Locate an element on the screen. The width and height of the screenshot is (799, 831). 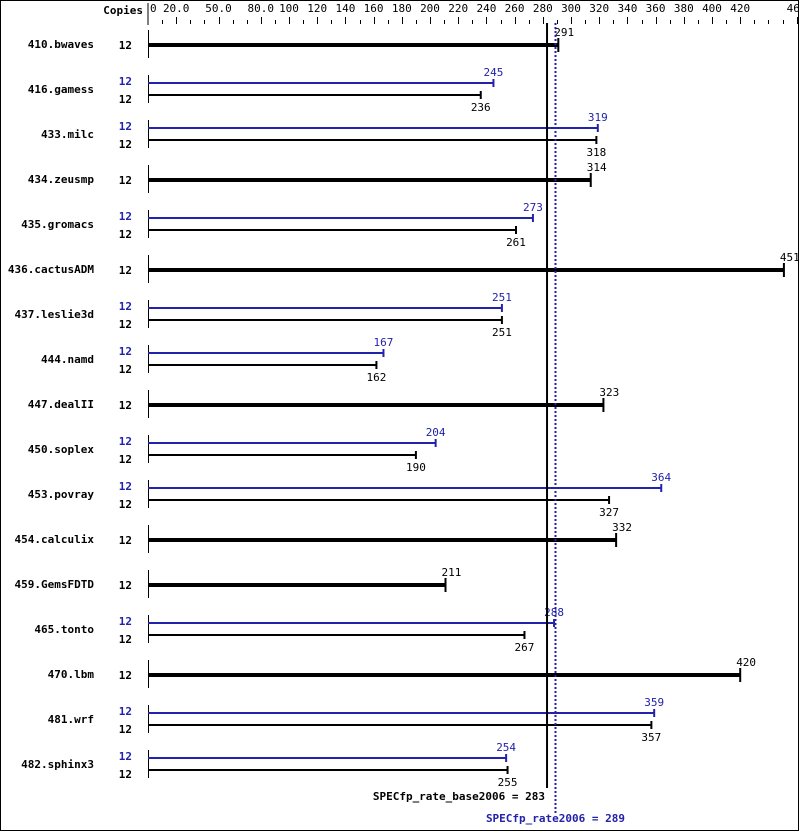
base-value-label: 236 is located at coordinates (481, 107).